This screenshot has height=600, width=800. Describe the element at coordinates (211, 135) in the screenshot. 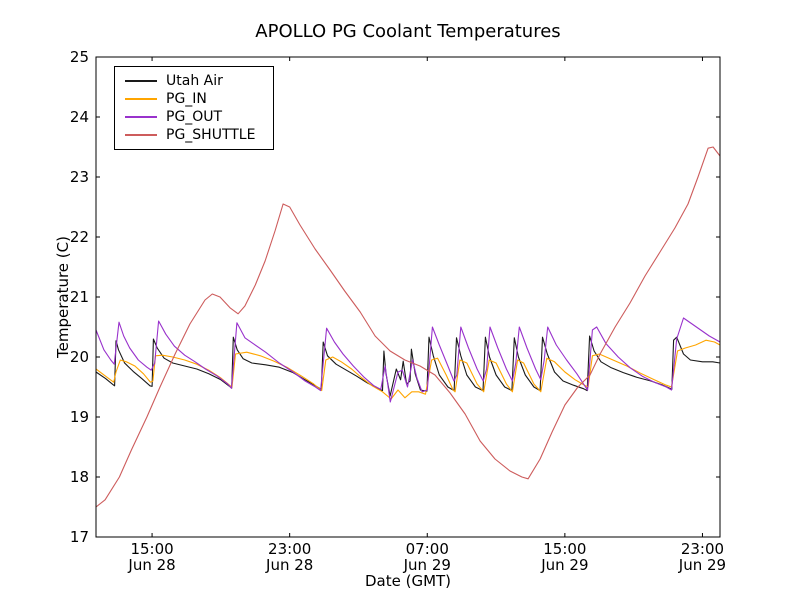

I see `legend-item-label: PG_SHUTTLE` at that location.